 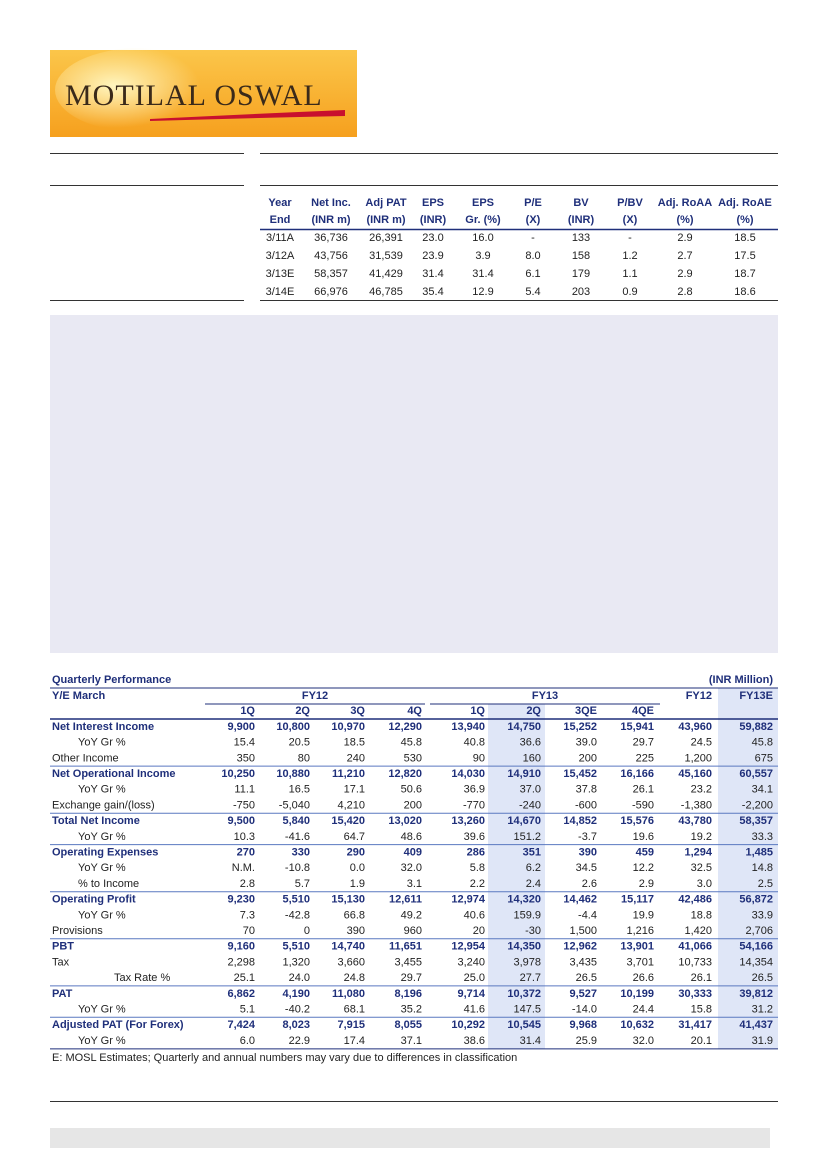 What do you see at coordinates (386, 292) in the screenshot?
I see `cell: 46,785` at bounding box center [386, 292].